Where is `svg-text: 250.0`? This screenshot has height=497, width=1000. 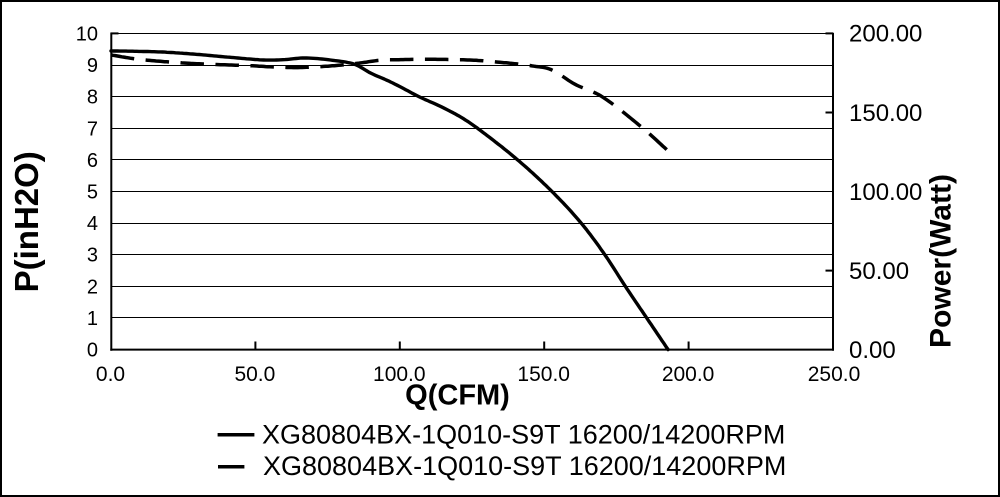 svg-text: 250.0 is located at coordinates (834, 374).